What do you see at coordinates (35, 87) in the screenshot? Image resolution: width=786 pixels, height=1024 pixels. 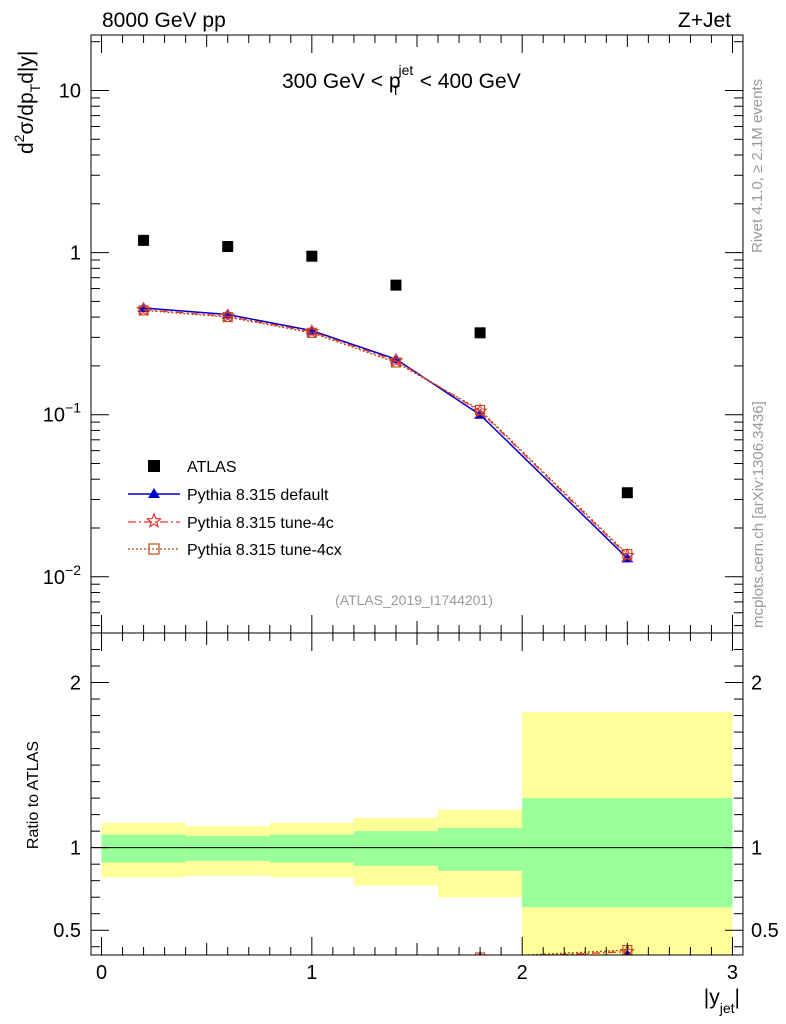 I see `ylabel-subscript: T` at bounding box center [35, 87].